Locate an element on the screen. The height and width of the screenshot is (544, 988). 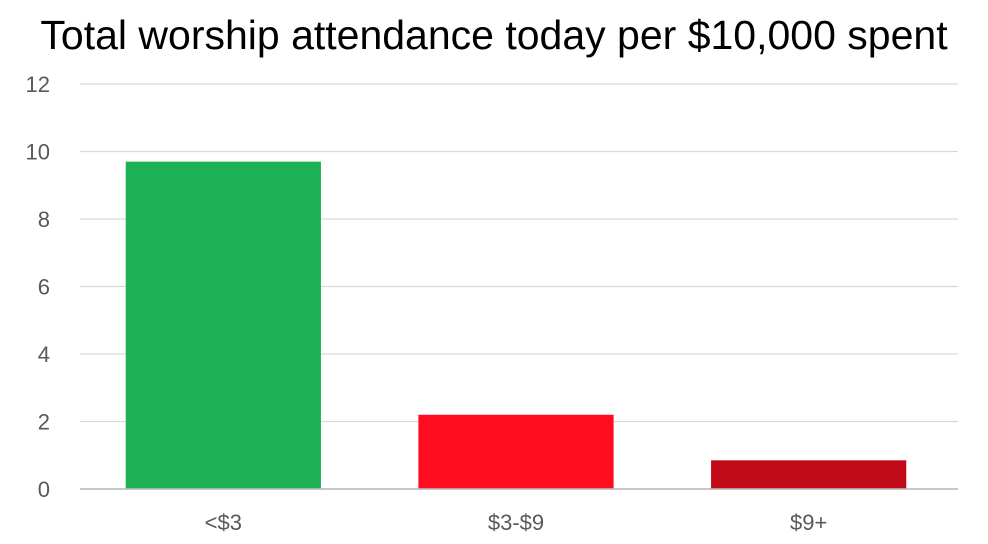
x-tick-label: <$3 is located at coordinates (223, 522).